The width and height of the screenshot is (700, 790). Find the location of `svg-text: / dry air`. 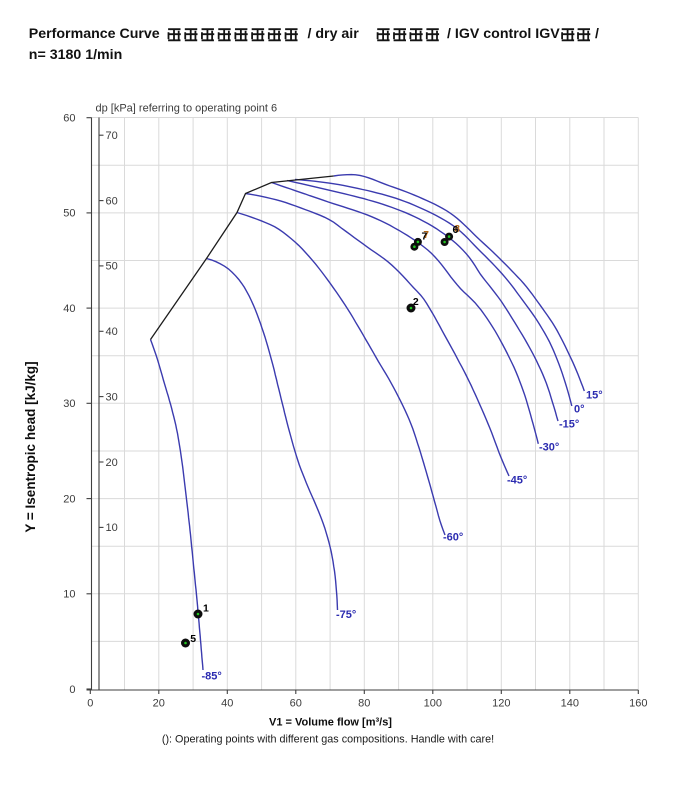

svg-text: / dry air is located at coordinates (334, 34).